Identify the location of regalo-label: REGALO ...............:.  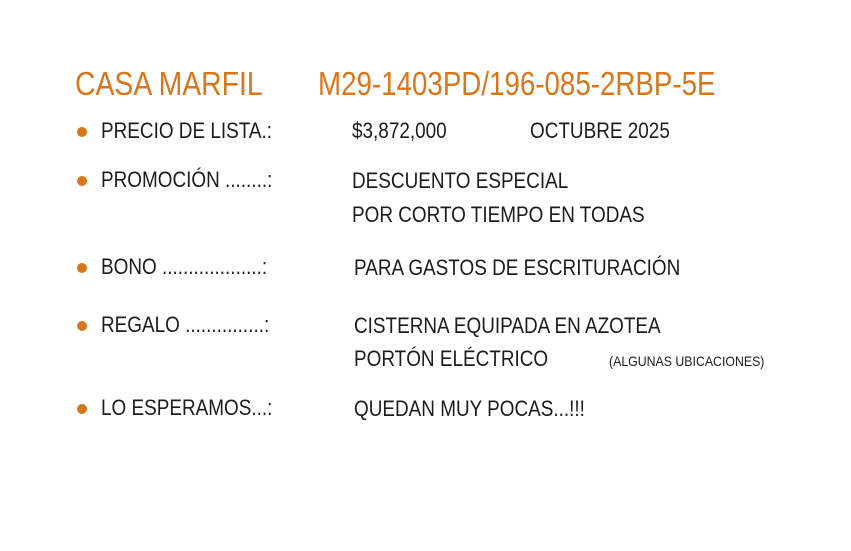
(185, 324).